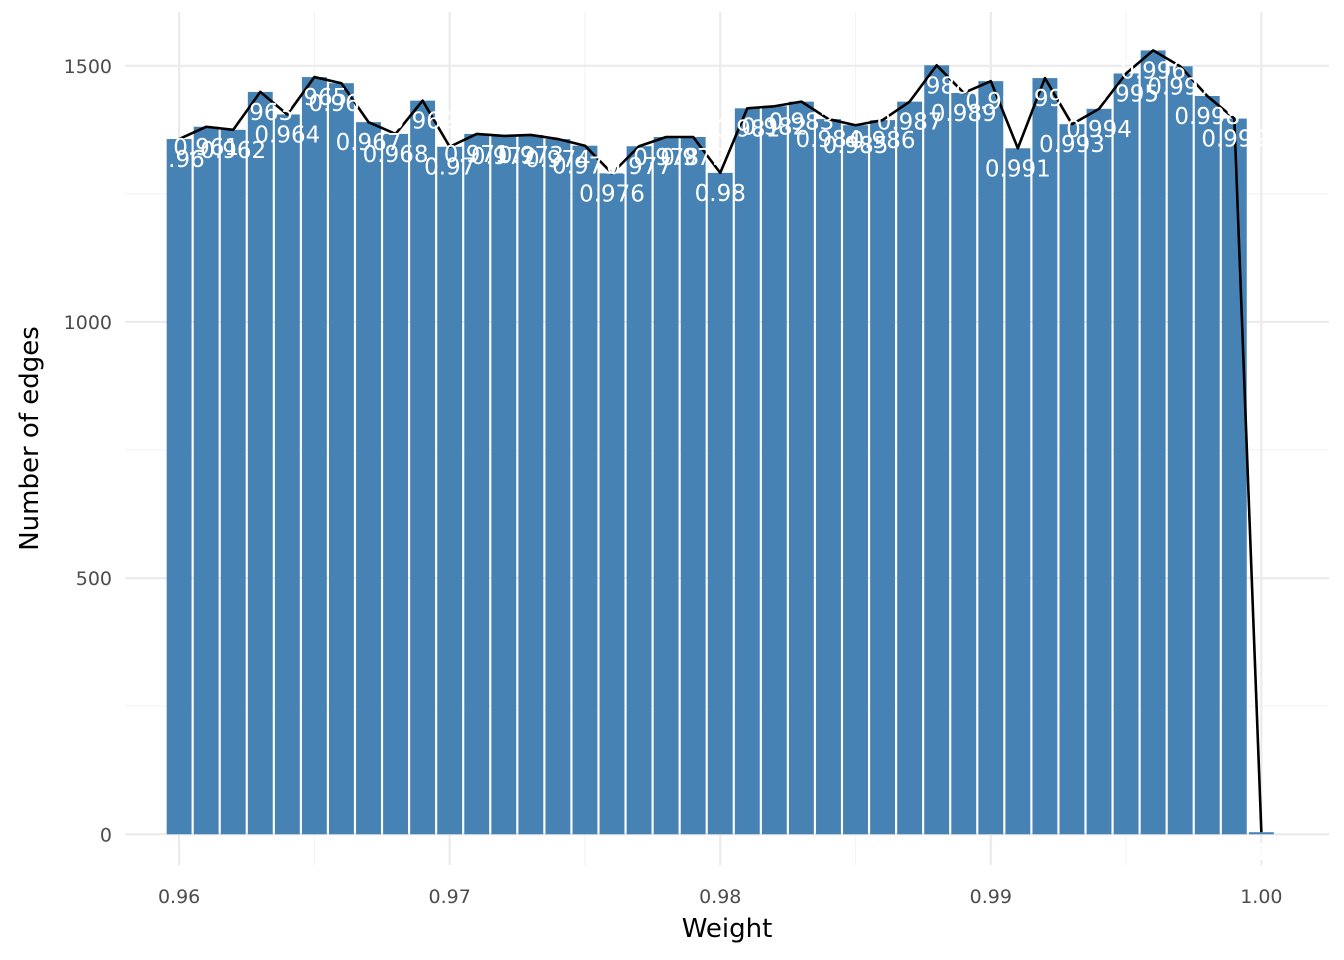  What do you see at coordinates (991, 897) in the screenshot?
I see `x-tick-label: 0.99` at bounding box center [991, 897].